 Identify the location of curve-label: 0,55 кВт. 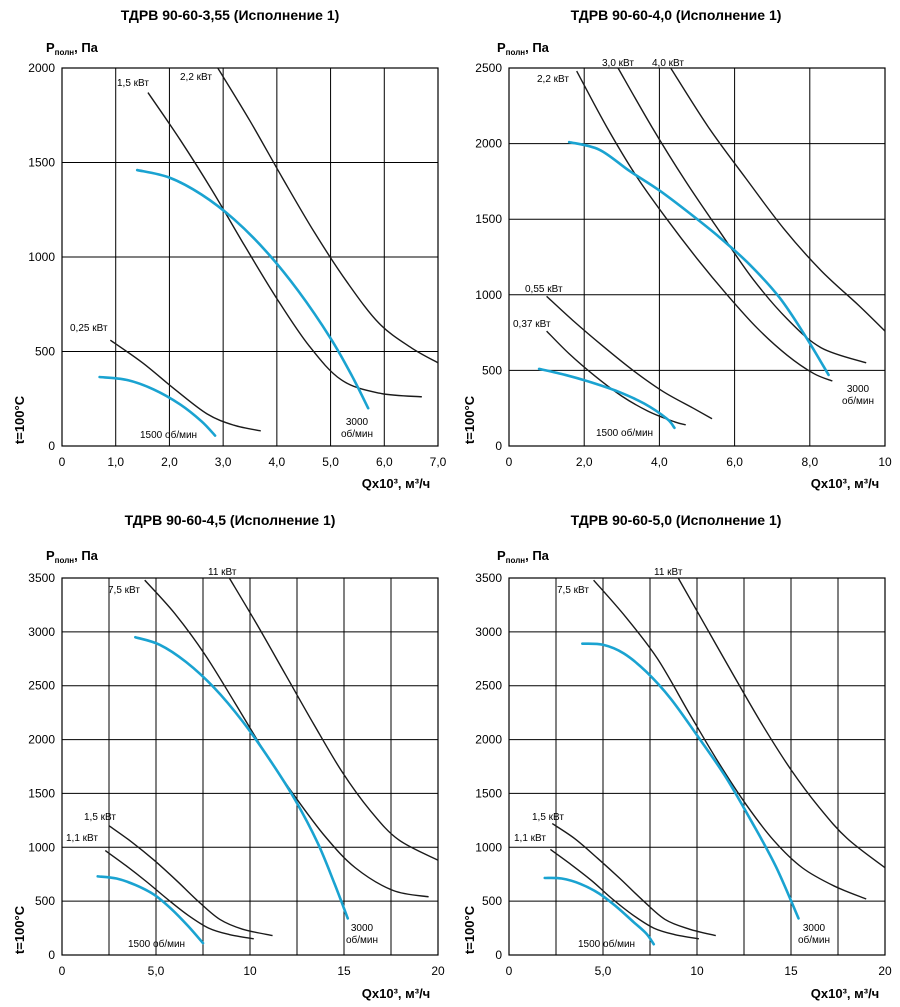
(544, 289).